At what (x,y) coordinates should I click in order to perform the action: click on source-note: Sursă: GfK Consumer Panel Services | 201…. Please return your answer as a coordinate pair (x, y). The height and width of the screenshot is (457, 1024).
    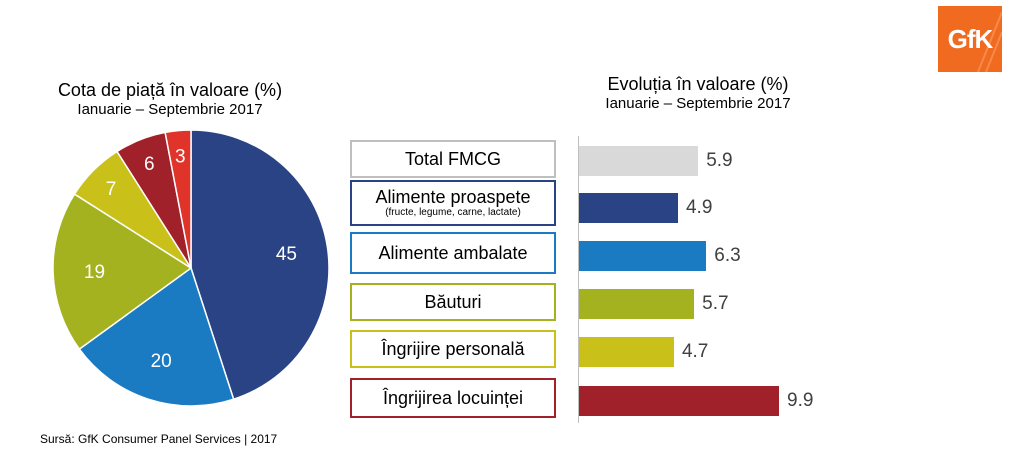
    Looking at the image, I should click on (159, 439).